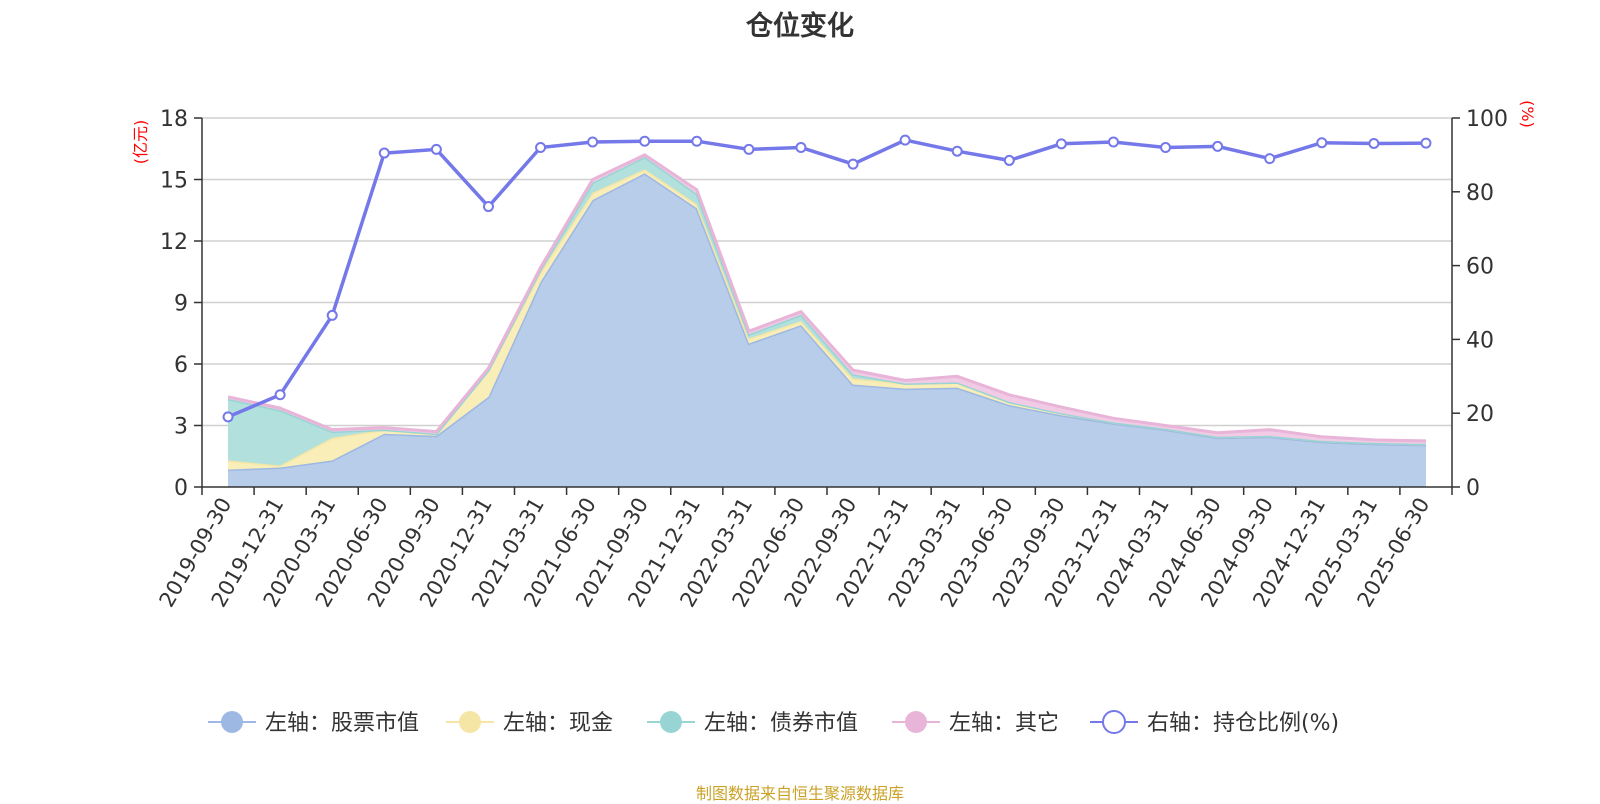 The height and width of the screenshot is (804, 1600). I want to click on legend-item-1: 左轴：股票市值, so click(313, 723).